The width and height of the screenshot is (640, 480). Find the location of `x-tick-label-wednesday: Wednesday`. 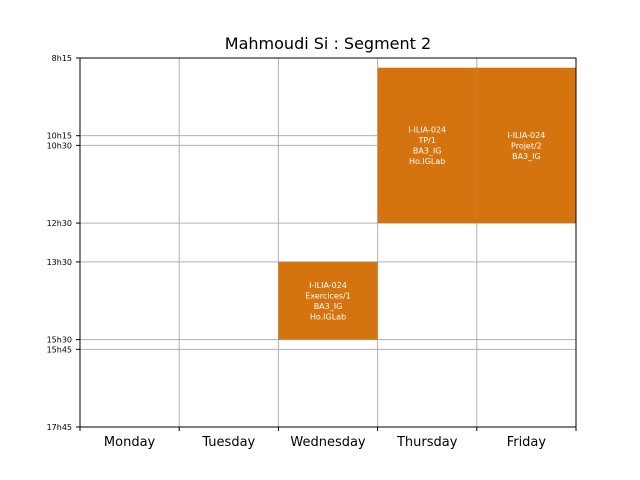

x-tick-label-wednesday: Wednesday is located at coordinates (328, 442).